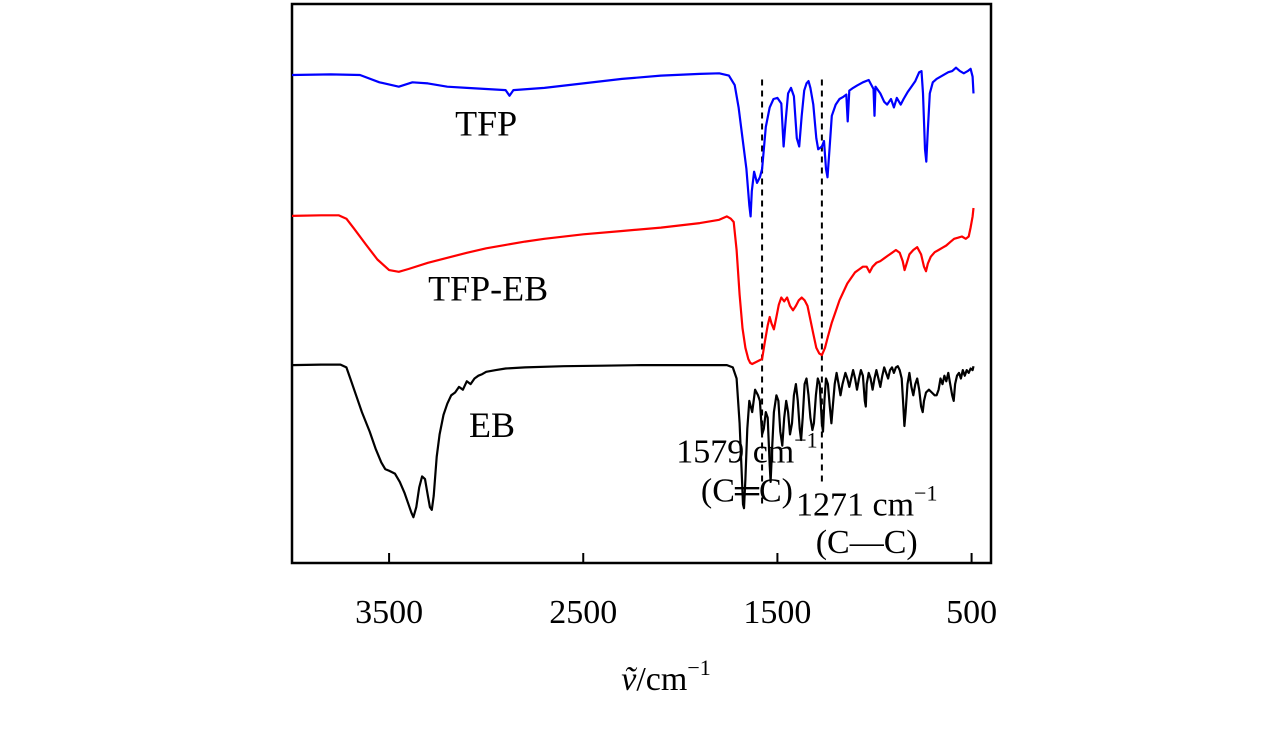 This screenshot has width=1283, height=737. I want to click on marker-label-1579: 1579 cm−1, so click(746, 448).